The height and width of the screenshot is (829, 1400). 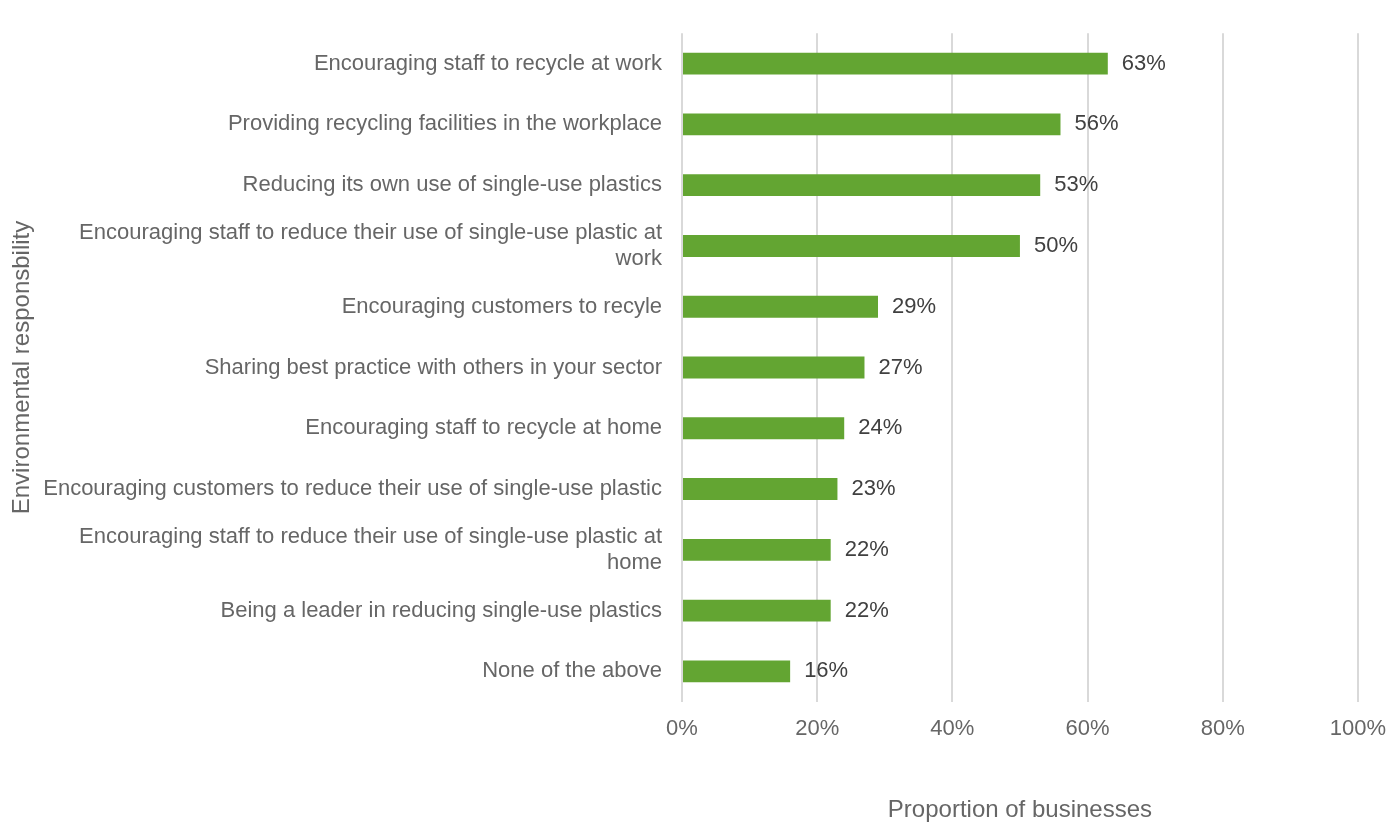 I want to click on data-label: 23%, so click(x=873, y=488).